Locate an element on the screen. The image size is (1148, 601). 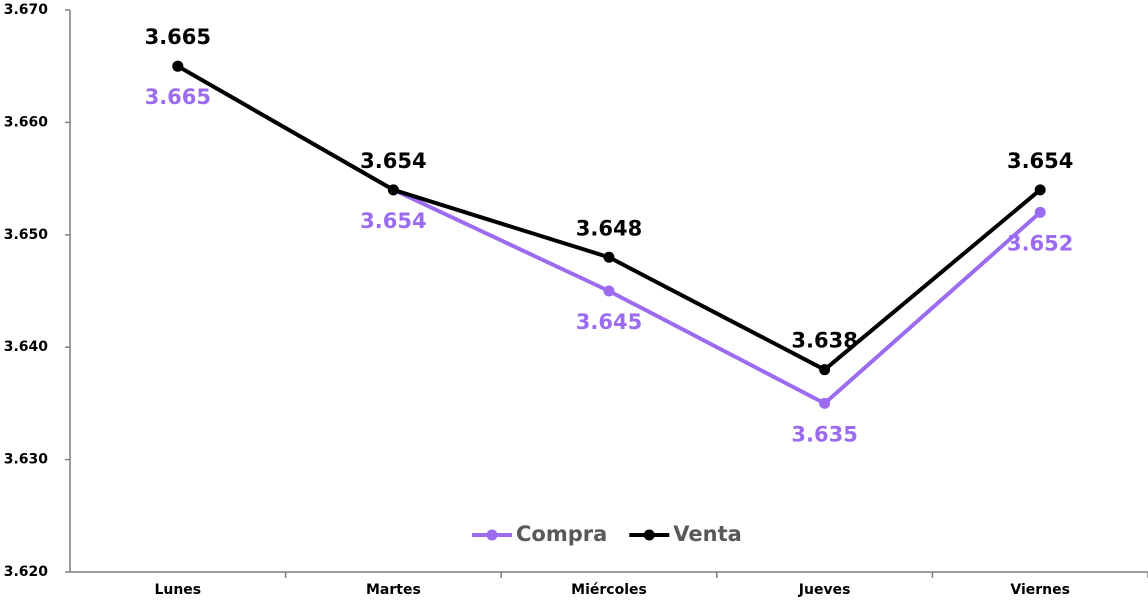
y-tick-label: 3.660 is located at coordinates (26, 122).